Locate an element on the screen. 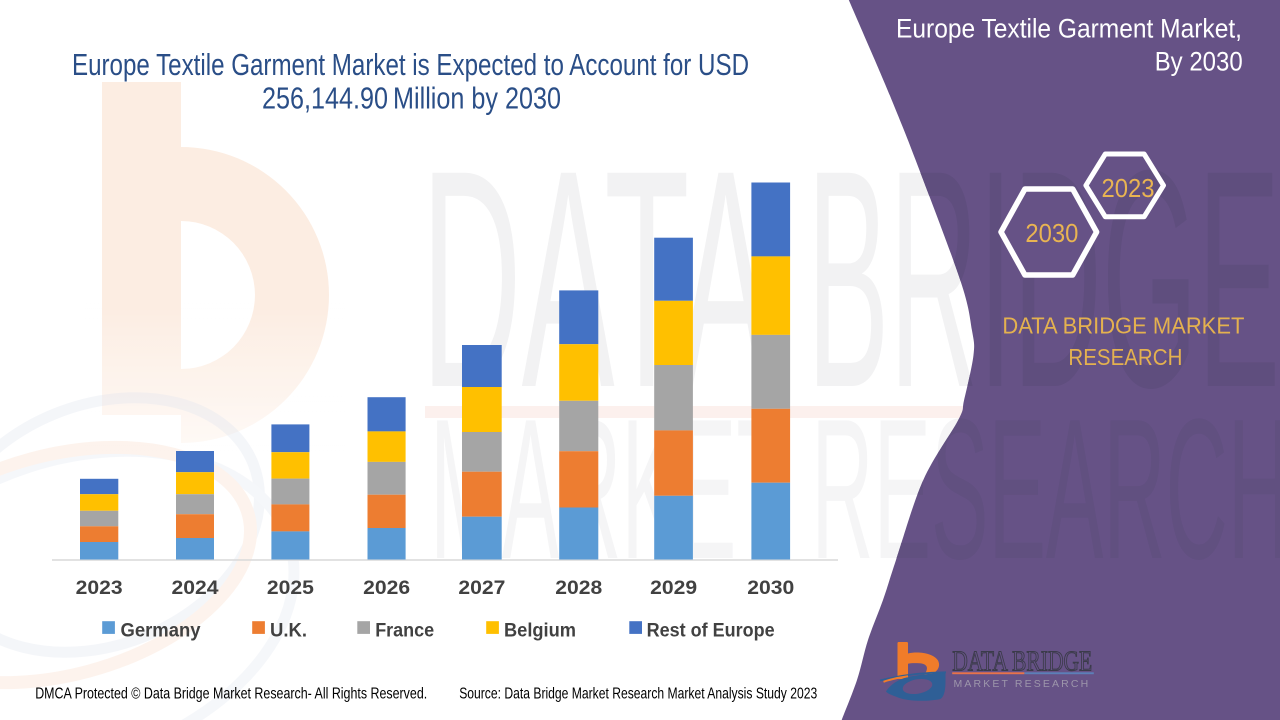 This screenshot has height=720, width=1280. svg-text: 2028 is located at coordinates (578, 588).